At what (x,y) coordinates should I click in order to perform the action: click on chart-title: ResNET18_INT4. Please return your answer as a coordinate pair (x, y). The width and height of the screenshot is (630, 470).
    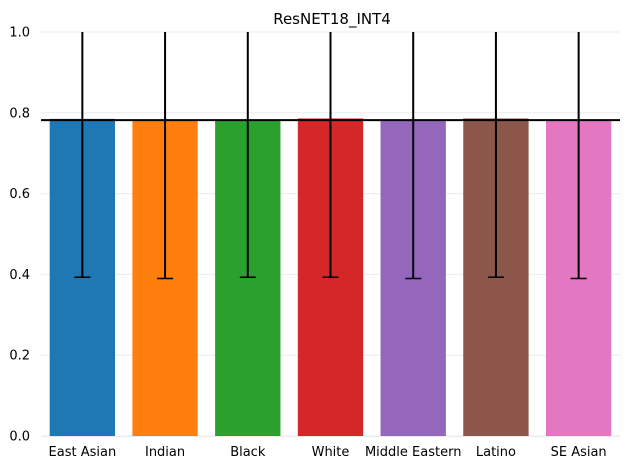
    Looking at the image, I should click on (332, 19).